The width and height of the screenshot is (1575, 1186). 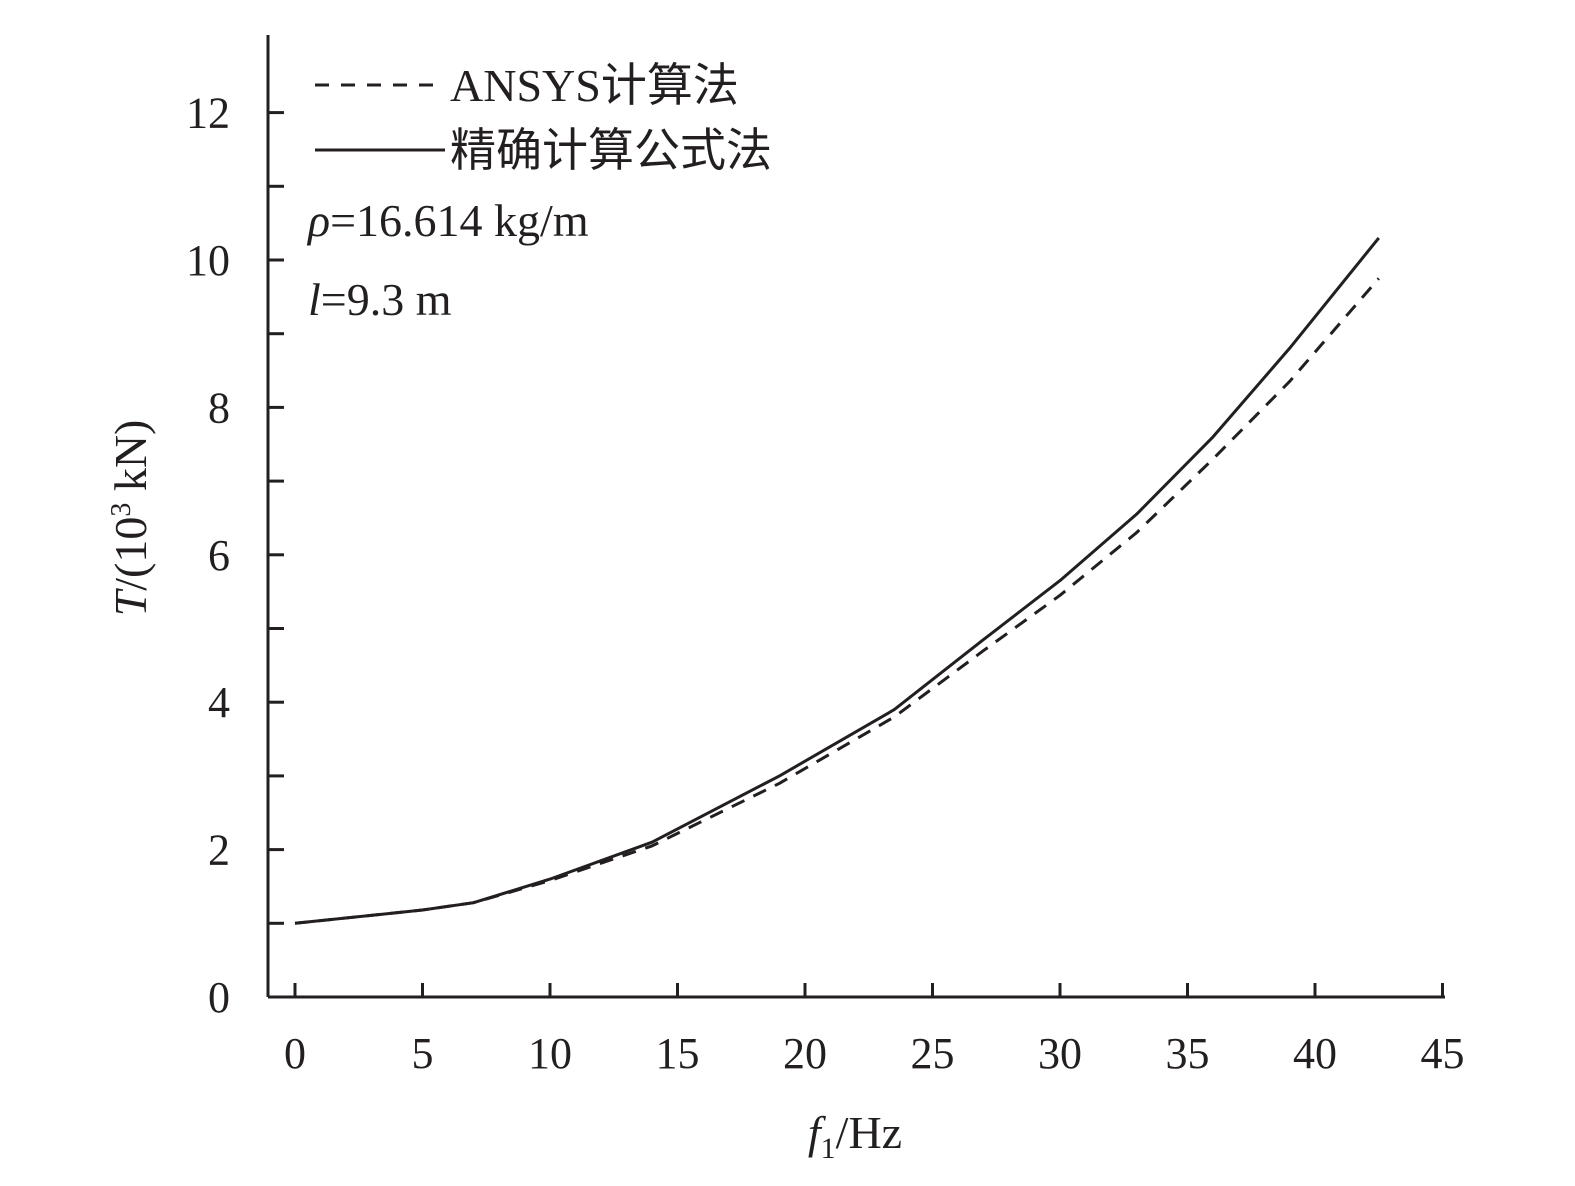 I want to click on annotations: ρ=16.614 kg/m l=9.3 m, so click(x=447, y=260).